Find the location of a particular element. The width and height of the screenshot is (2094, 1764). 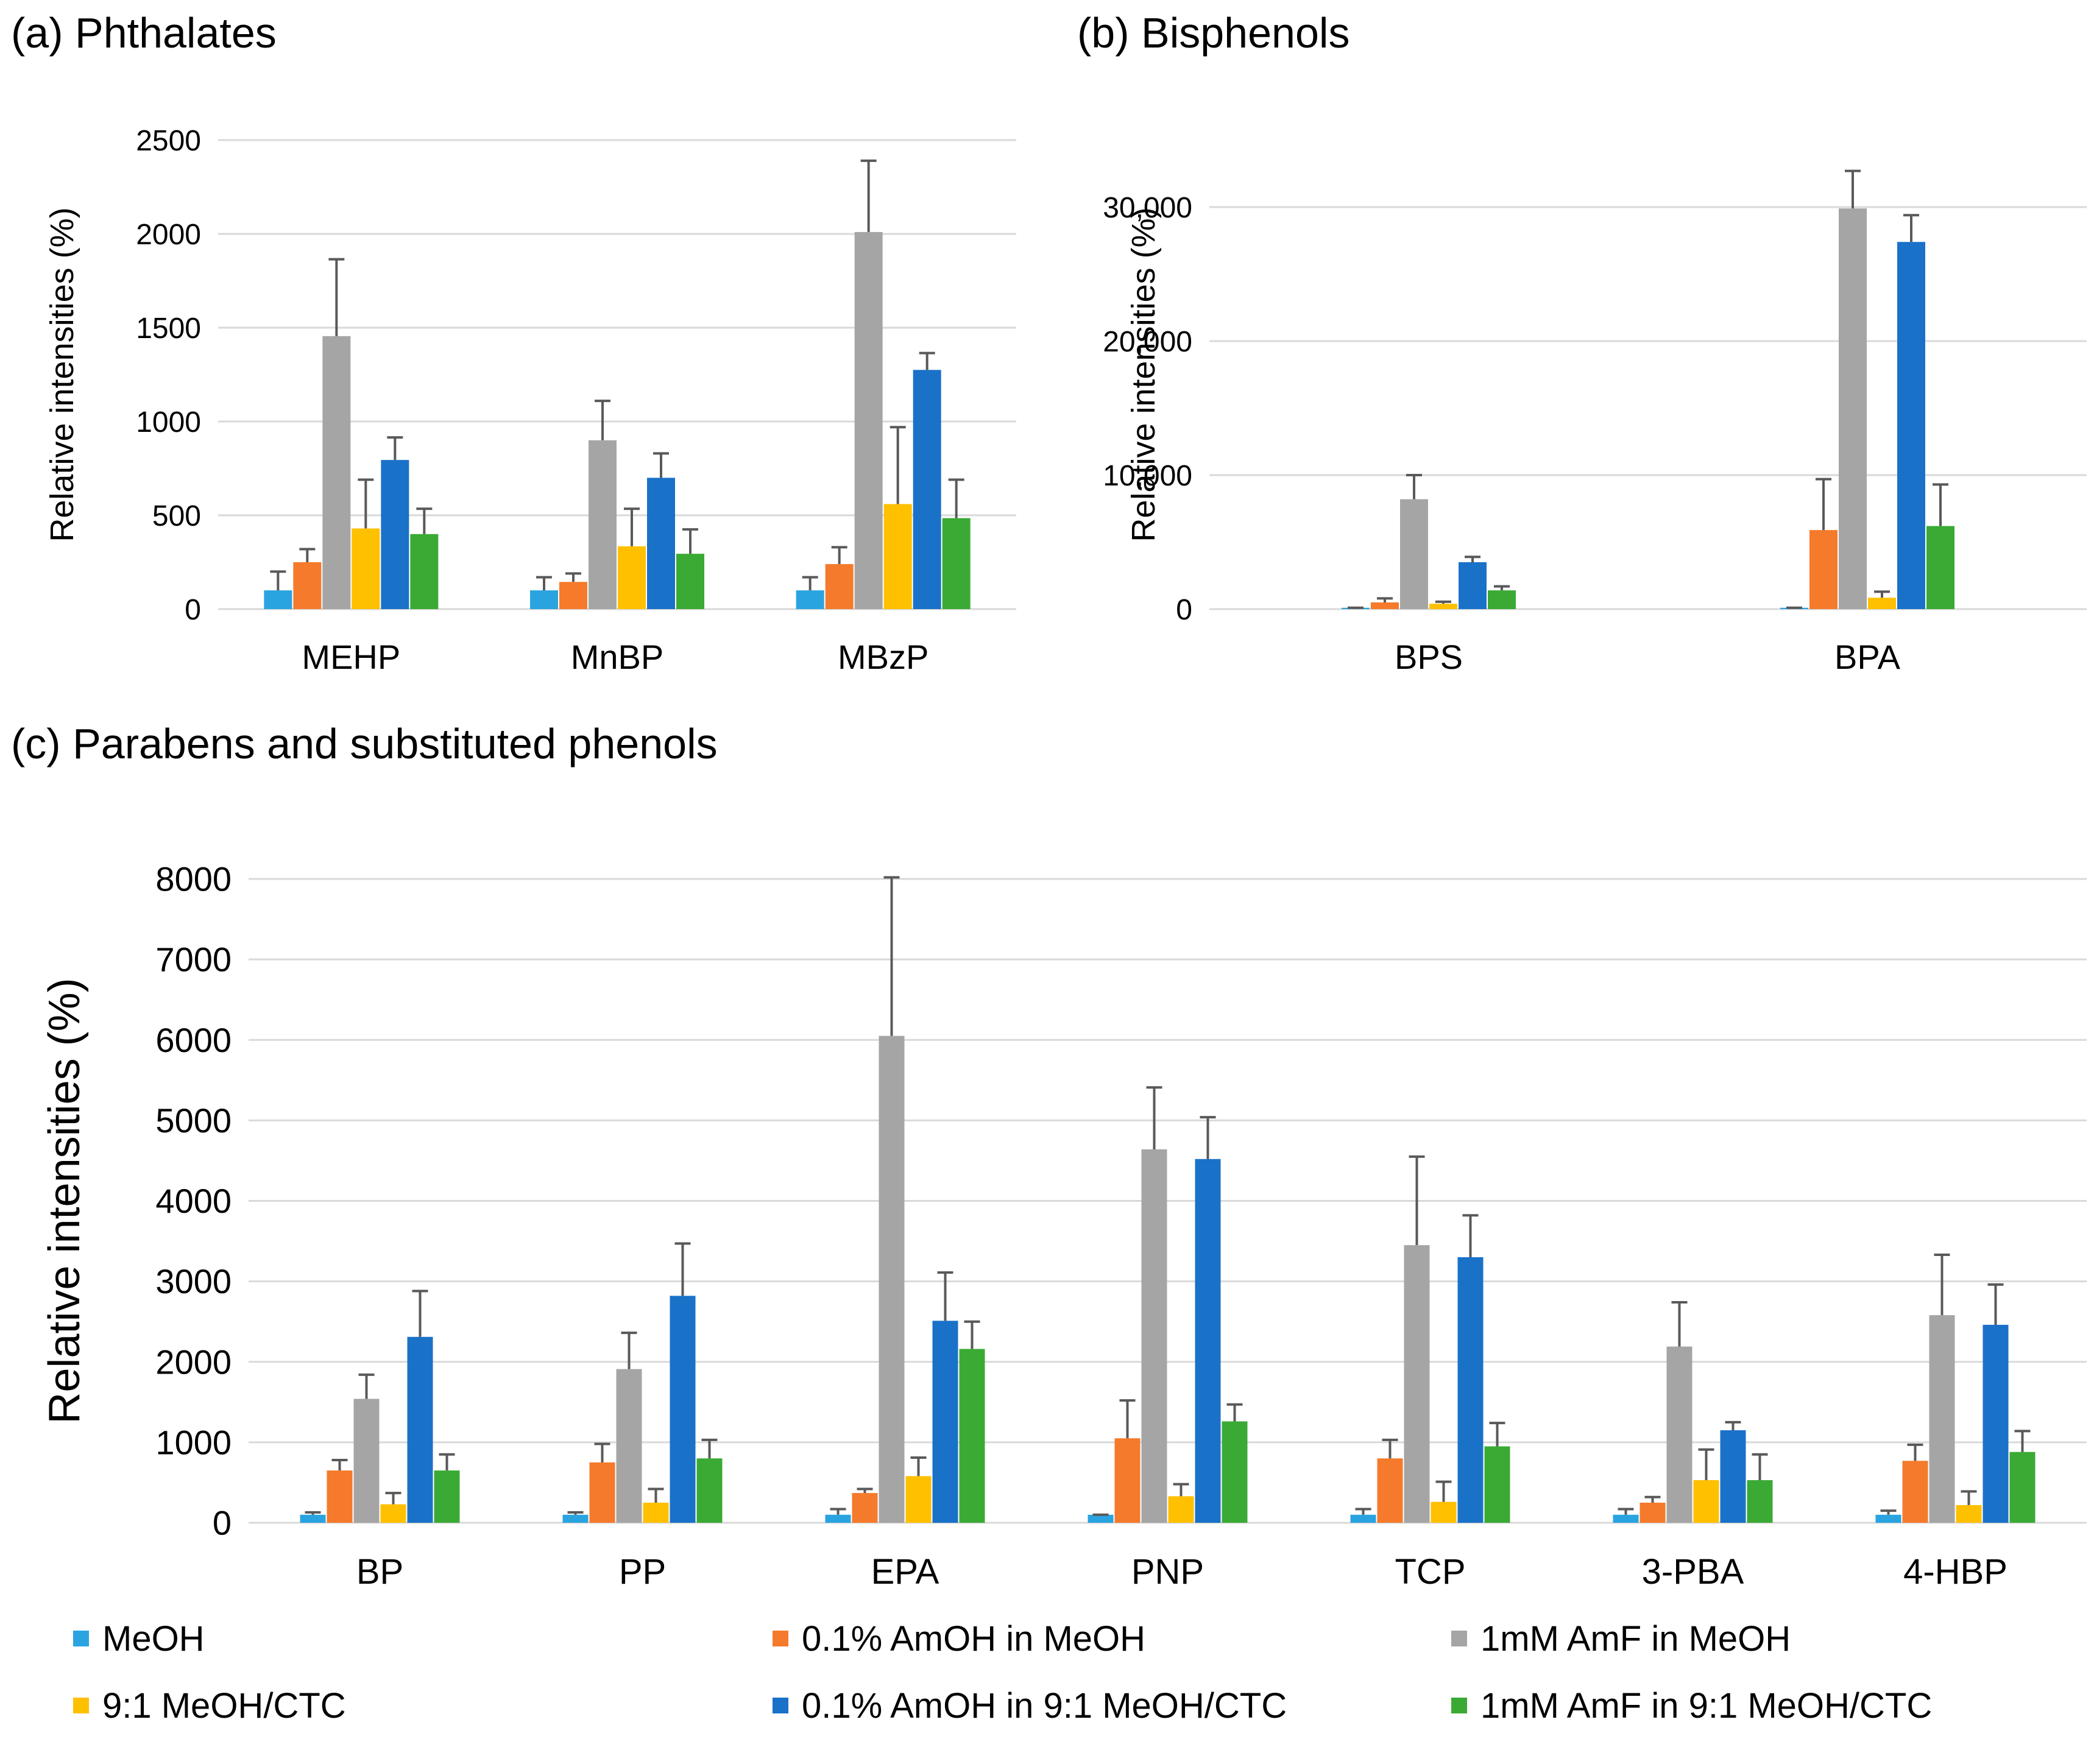

legend-swatch-amoh-meoh-ctc is located at coordinates (780, 1705).